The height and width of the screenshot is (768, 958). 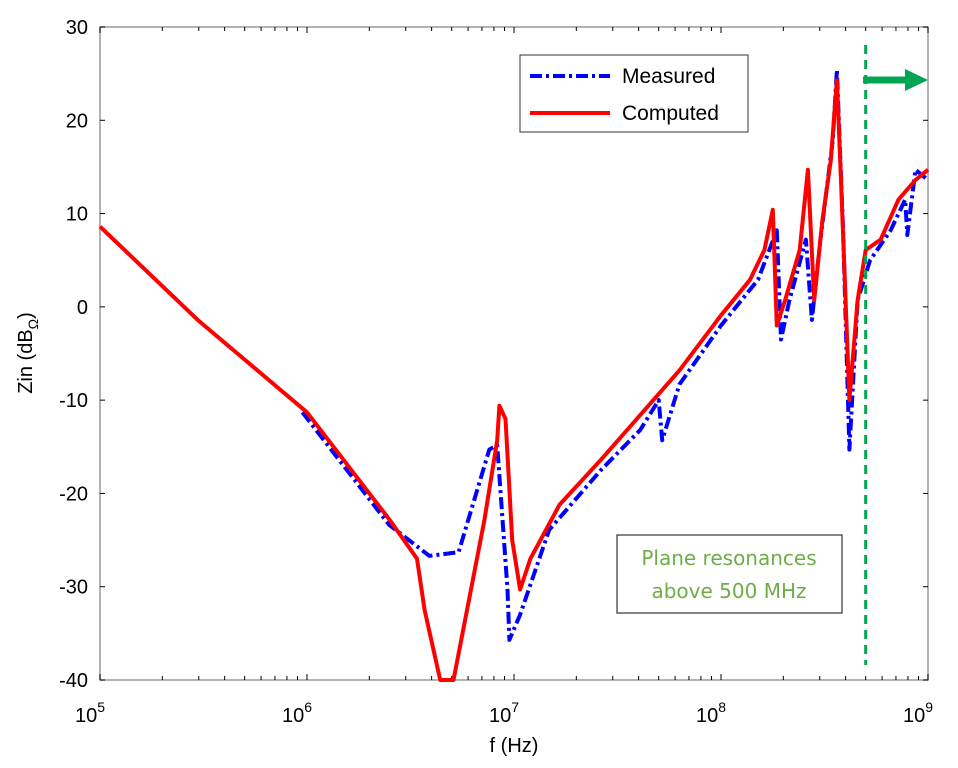 I want to click on y-tick-label: 10, so click(x=77, y=215).